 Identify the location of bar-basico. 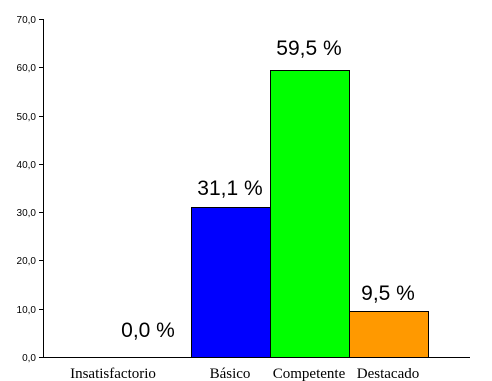
(231, 282).